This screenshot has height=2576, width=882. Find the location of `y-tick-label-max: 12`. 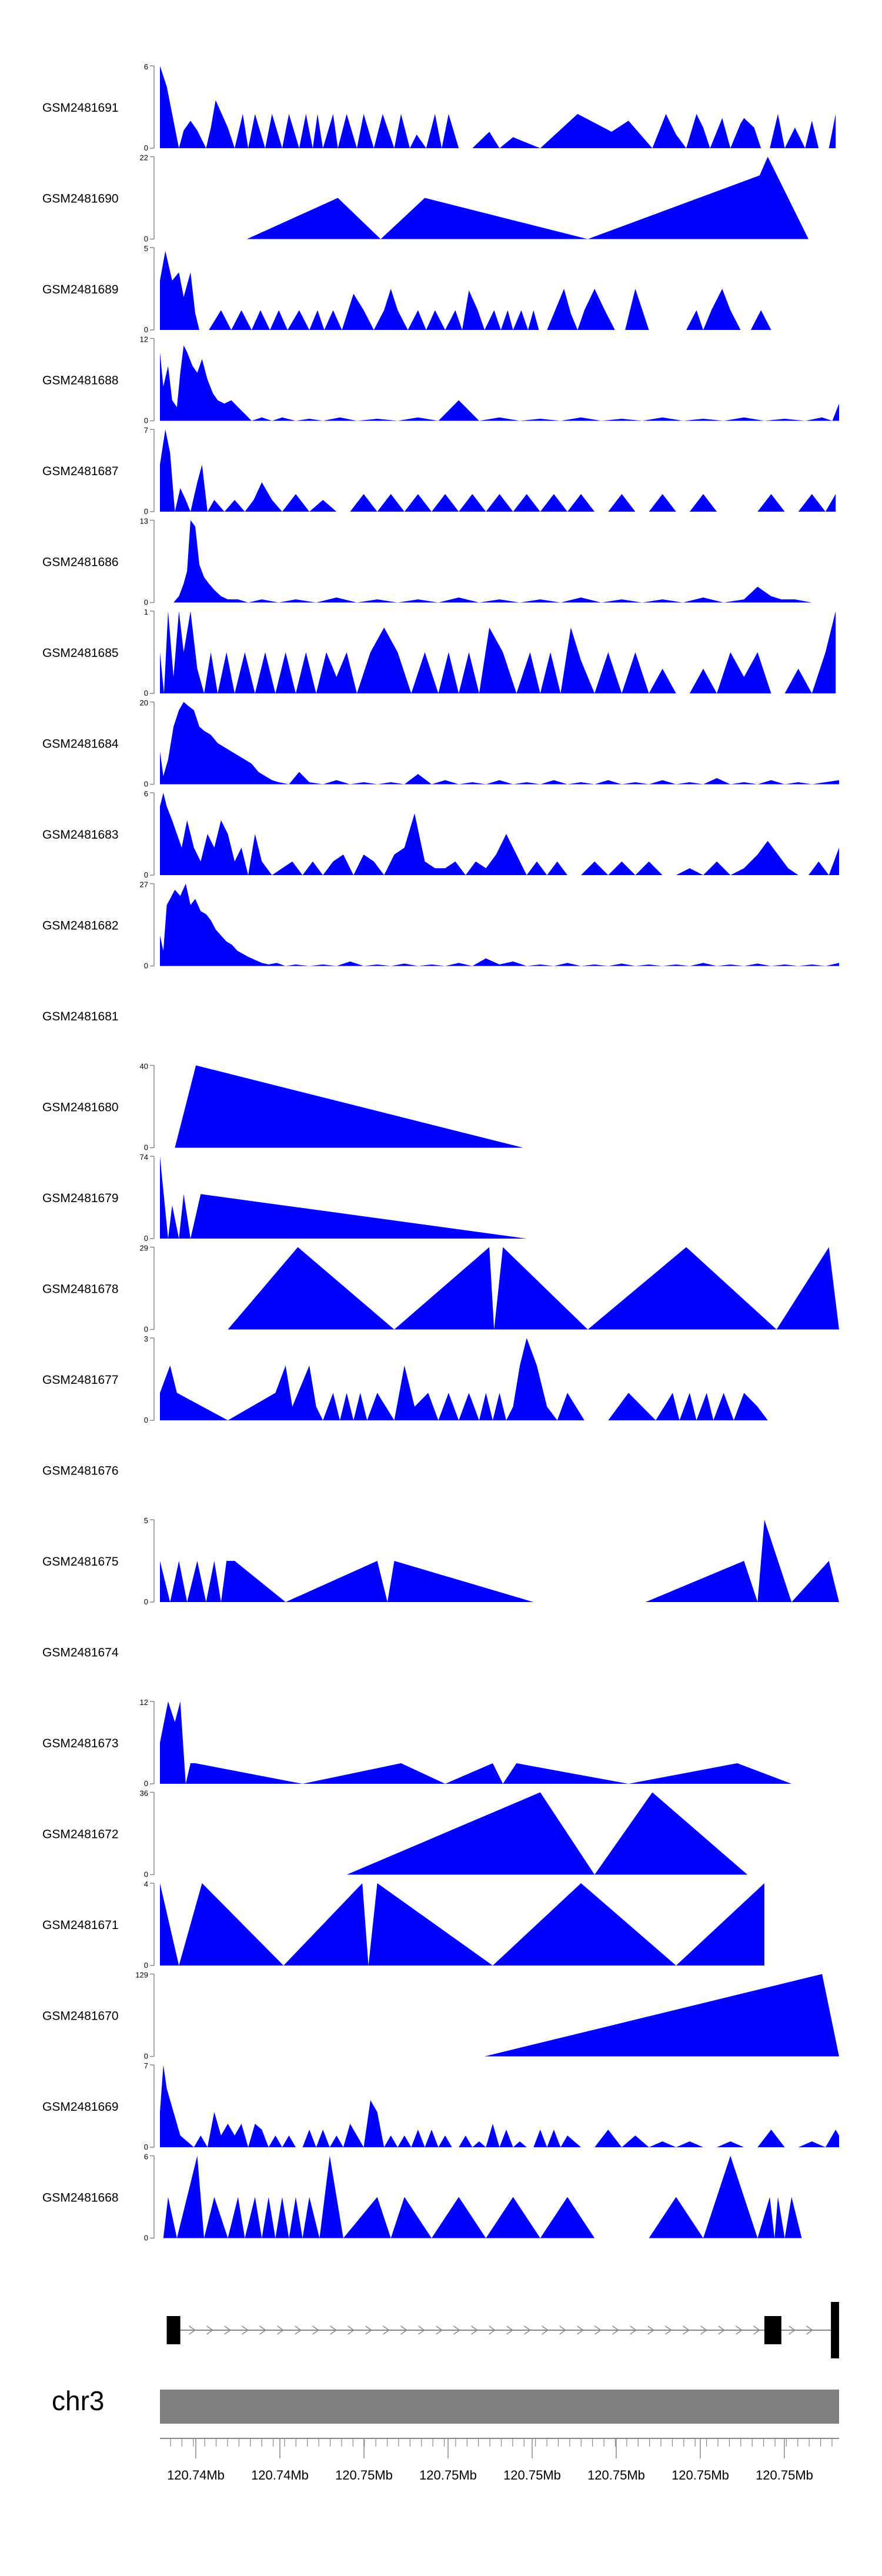

y-tick-label-max: 12 is located at coordinates (144, 1702).